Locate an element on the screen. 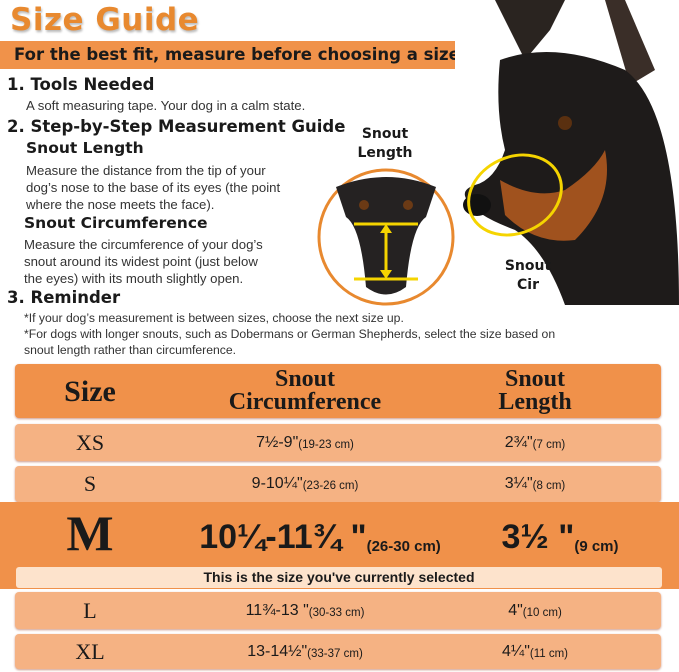 This screenshot has height=672, width=679. circ-cell: 11¾-13 " (30-33 cm) is located at coordinates (305, 610).